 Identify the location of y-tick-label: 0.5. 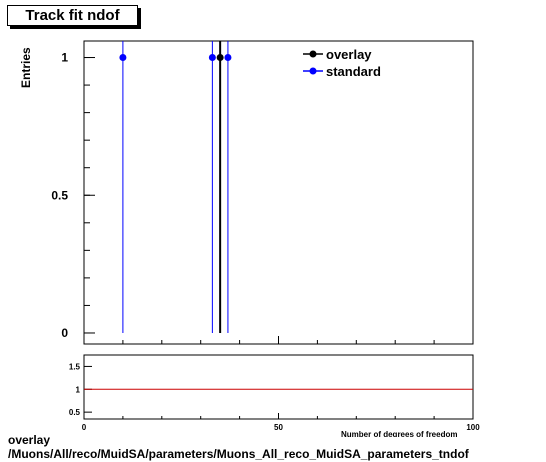
(59, 195).